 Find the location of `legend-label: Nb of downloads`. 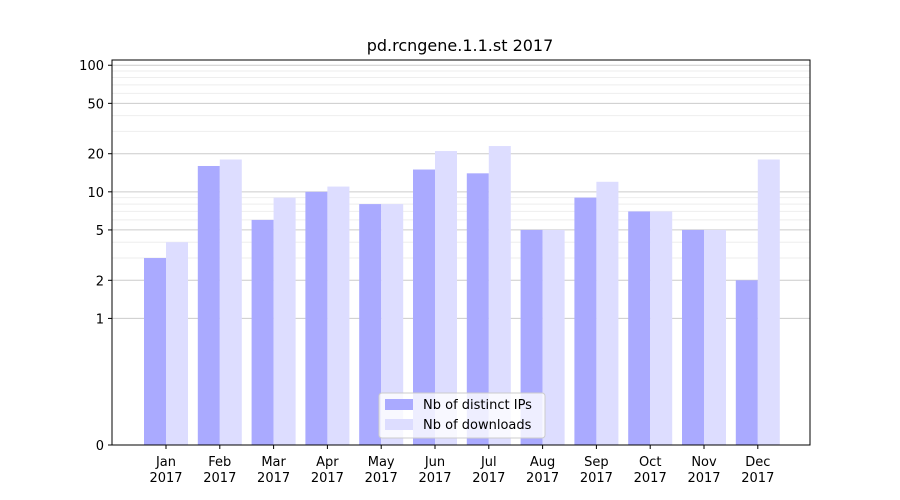

legend-label: Nb of downloads is located at coordinates (477, 425).